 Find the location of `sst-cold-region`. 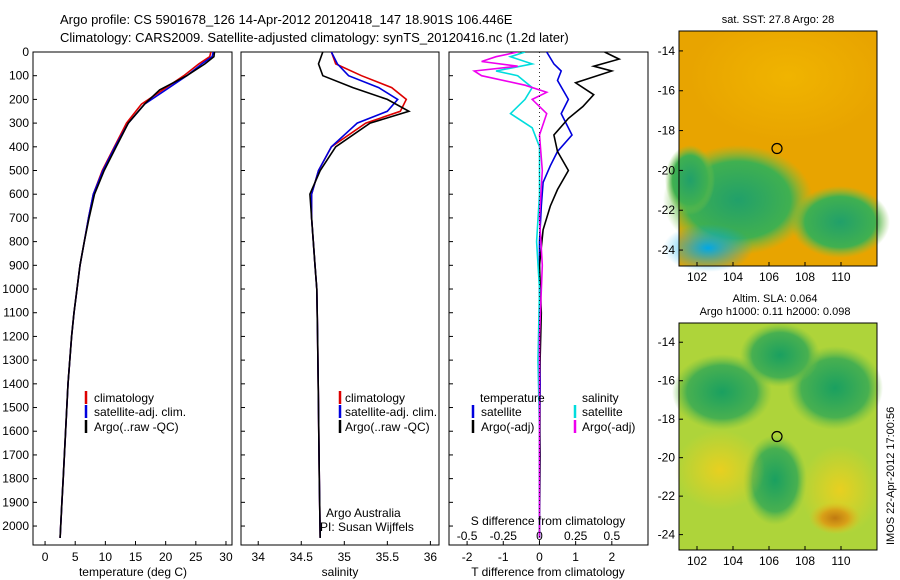

sst-cold-region is located at coordinates (708, 248).